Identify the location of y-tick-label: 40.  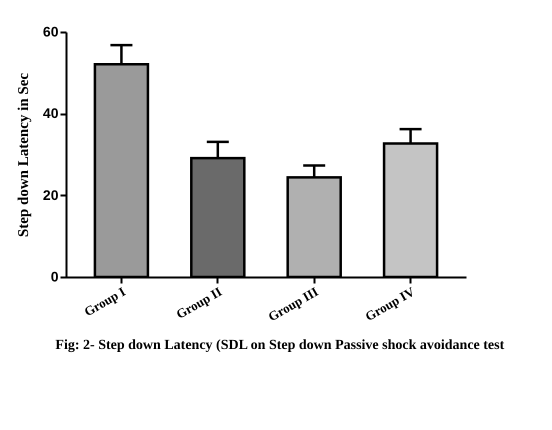
(50, 113).